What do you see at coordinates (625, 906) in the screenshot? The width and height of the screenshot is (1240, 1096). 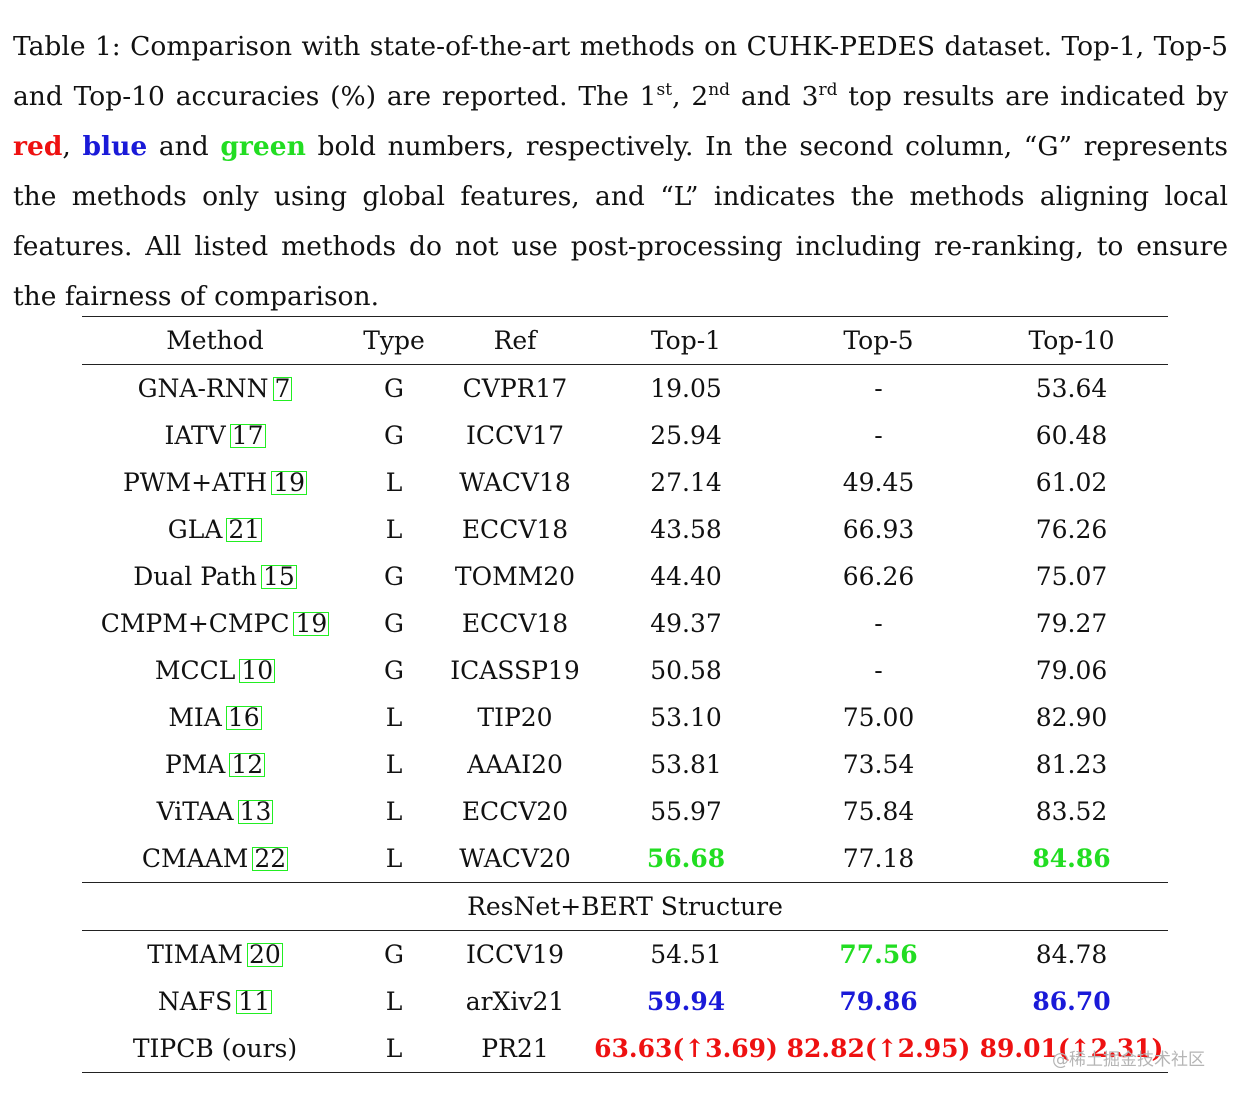 I see `section-row: ResNet+BERT Structure` at bounding box center [625, 906].